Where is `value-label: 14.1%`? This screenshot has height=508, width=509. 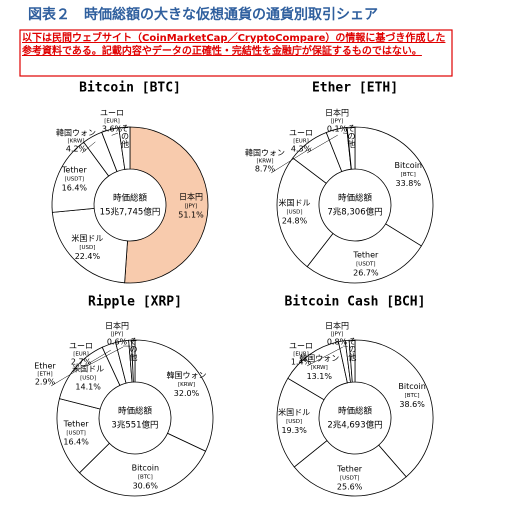
value-label: 14.1% is located at coordinates (88, 386).